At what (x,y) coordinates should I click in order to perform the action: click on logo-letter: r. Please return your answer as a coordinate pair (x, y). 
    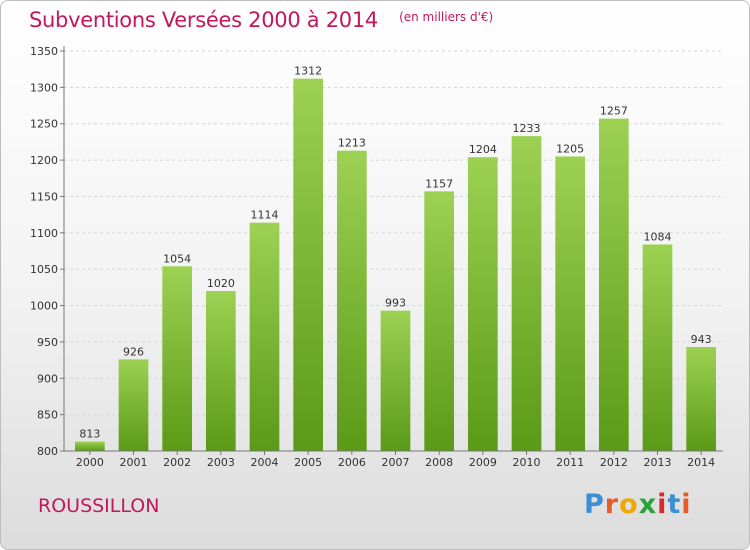
    Looking at the image, I should click on (612, 504).